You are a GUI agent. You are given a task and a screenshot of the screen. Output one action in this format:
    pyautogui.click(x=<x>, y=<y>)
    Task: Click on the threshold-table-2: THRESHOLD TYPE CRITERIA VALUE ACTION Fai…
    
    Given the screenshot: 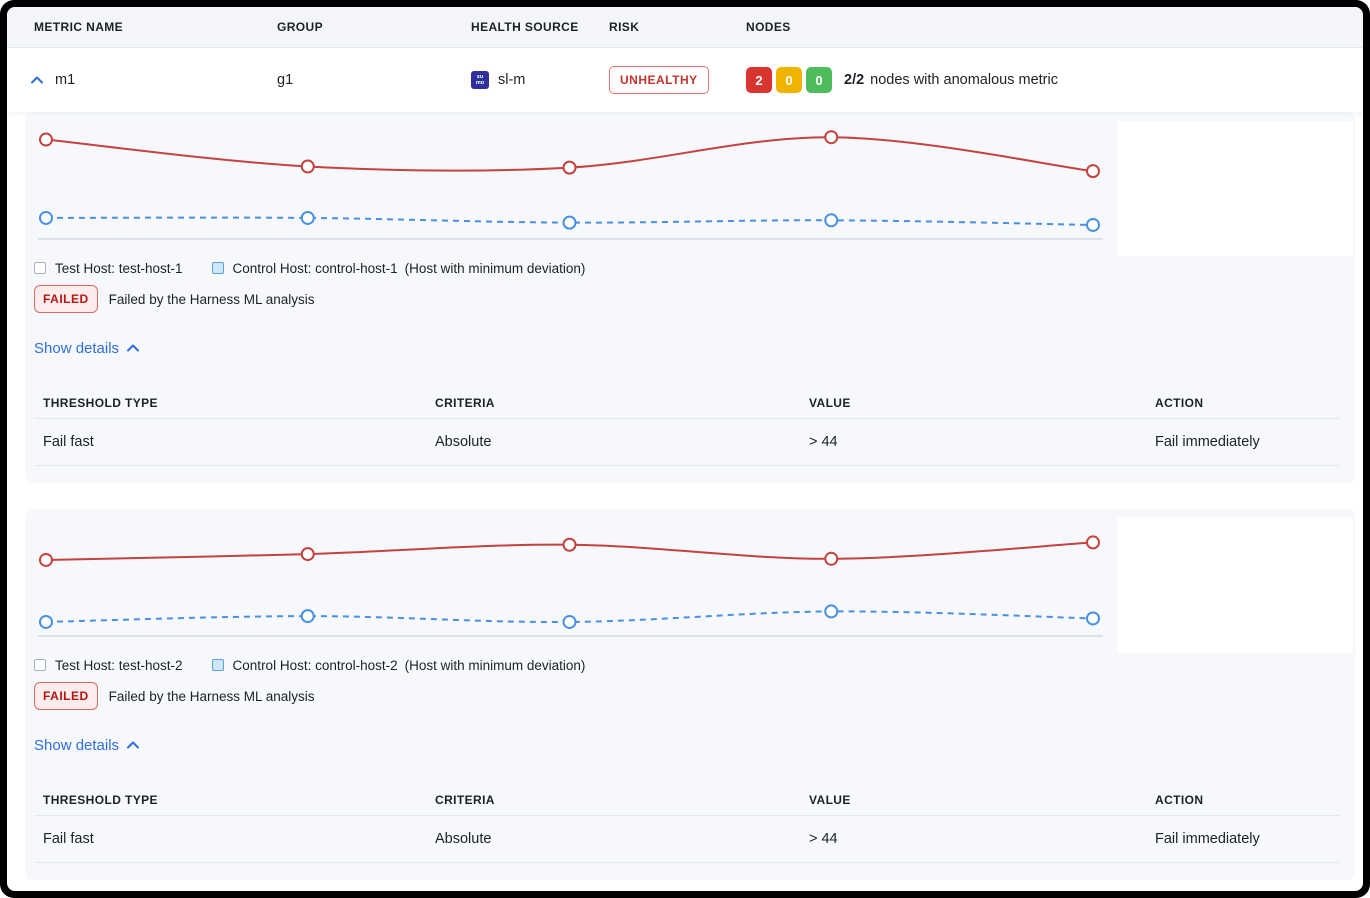 What is the action you would take?
    pyautogui.click(x=687, y=824)
    